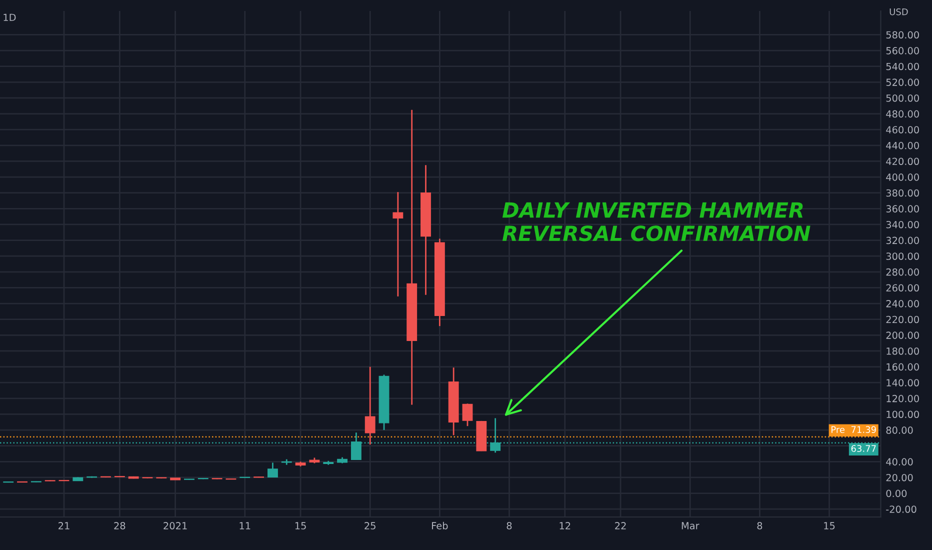 The image size is (932, 550). Describe the element at coordinates (902, 193) in the screenshot. I see `y-tick-label: 380.00` at that location.